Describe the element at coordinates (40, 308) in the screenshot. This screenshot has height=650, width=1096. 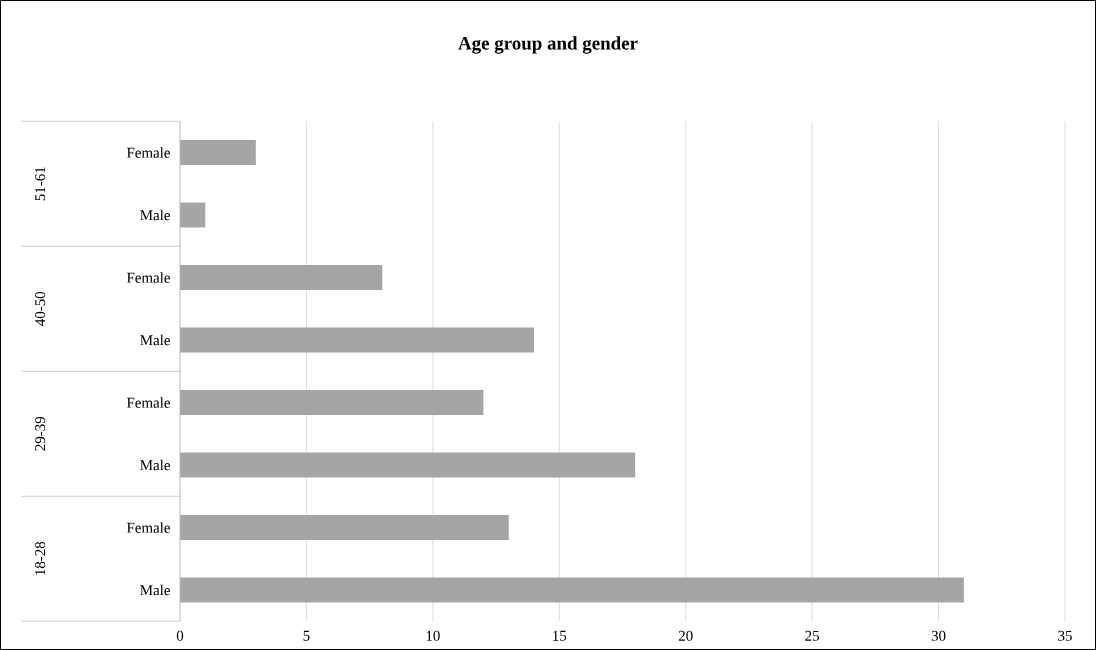
I see `text: 40-50` at that location.